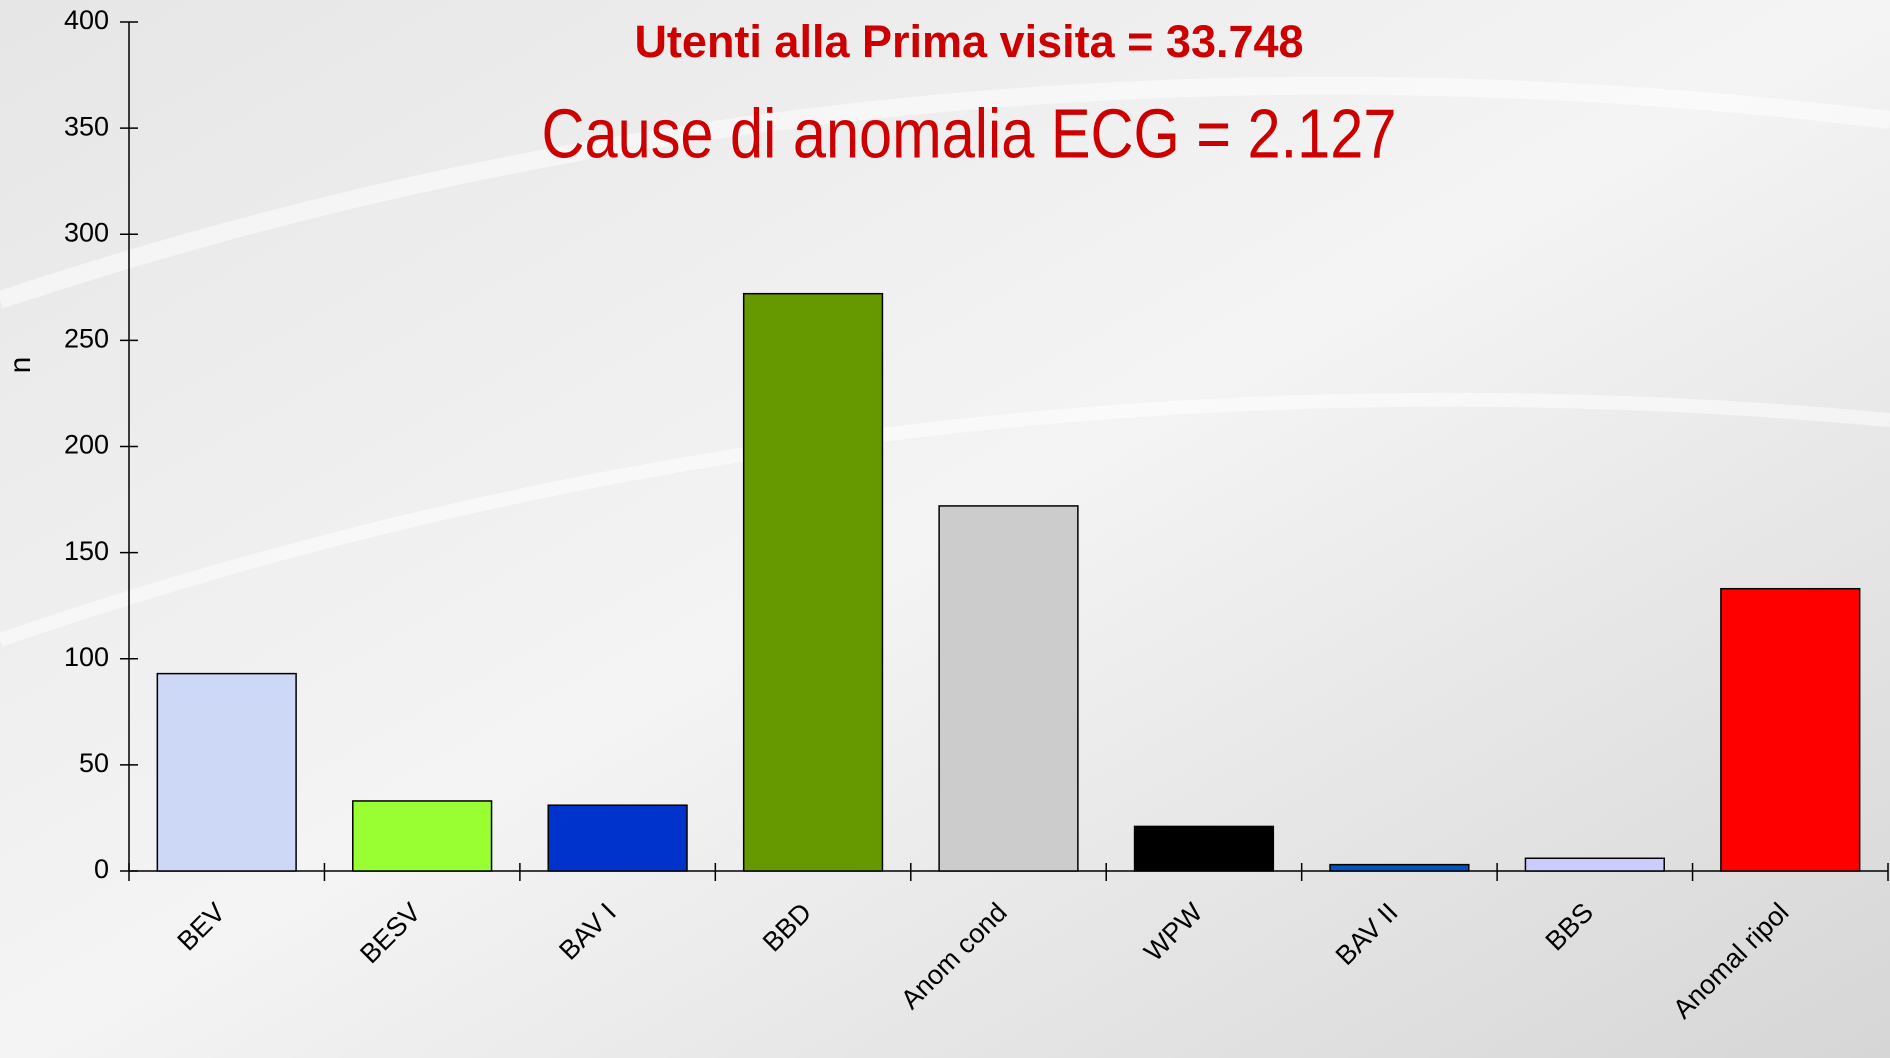 This screenshot has height=1058, width=1890. I want to click on y-tick-label: 200, so click(86, 445).